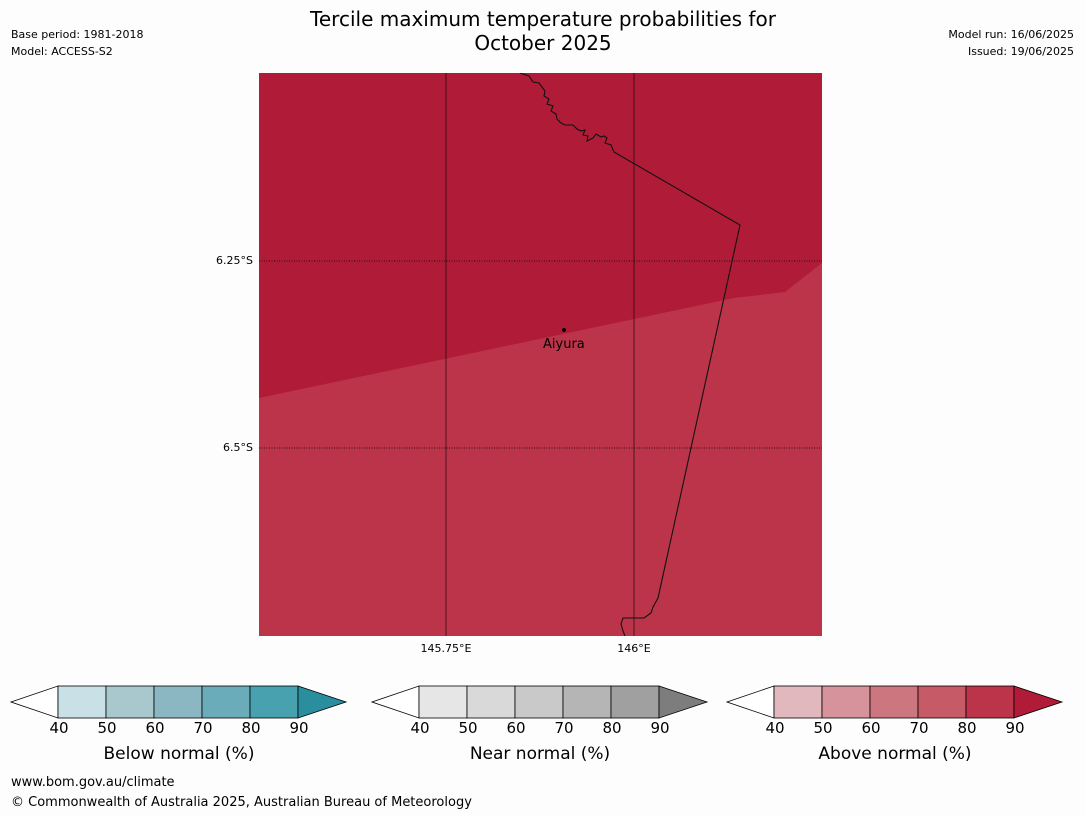  What do you see at coordinates (967, 728) in the screenshot?
I see `above-tick-80: 80` at bounding box center [967, 728].